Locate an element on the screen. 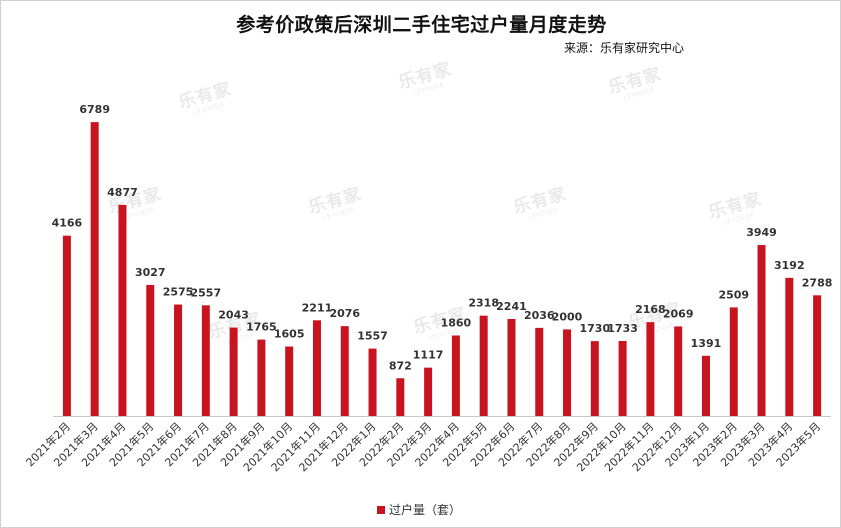  data-label: 3192 is located at coordinates (789, 265).